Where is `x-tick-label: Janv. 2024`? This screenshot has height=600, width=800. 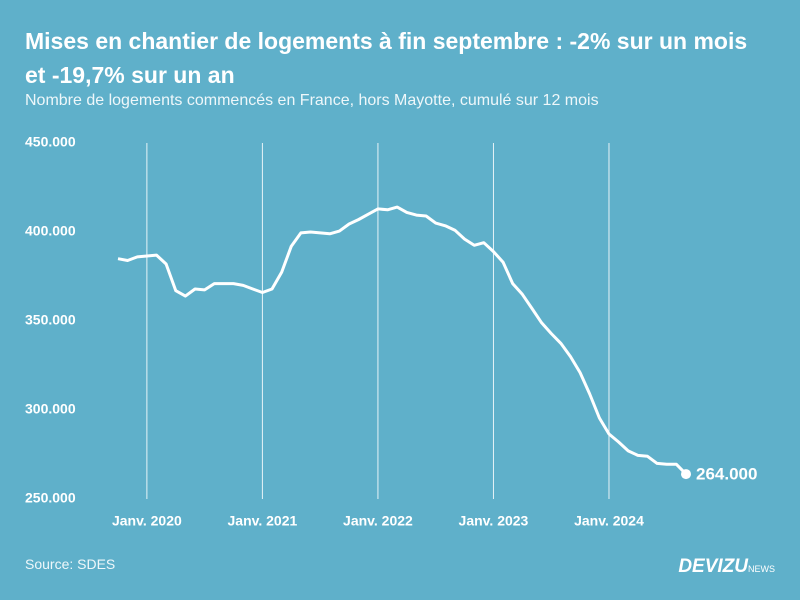
x-tick-label: Janv. 2024 is located at coordinates (609, 521).